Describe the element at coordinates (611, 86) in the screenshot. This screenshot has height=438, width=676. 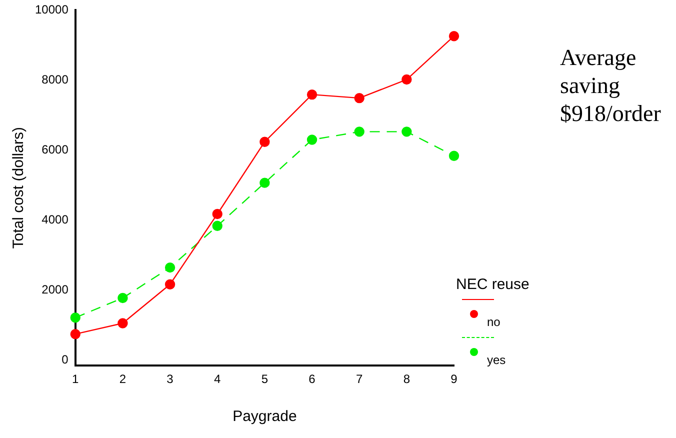
I see `text: Average saving $918/order` at that location.